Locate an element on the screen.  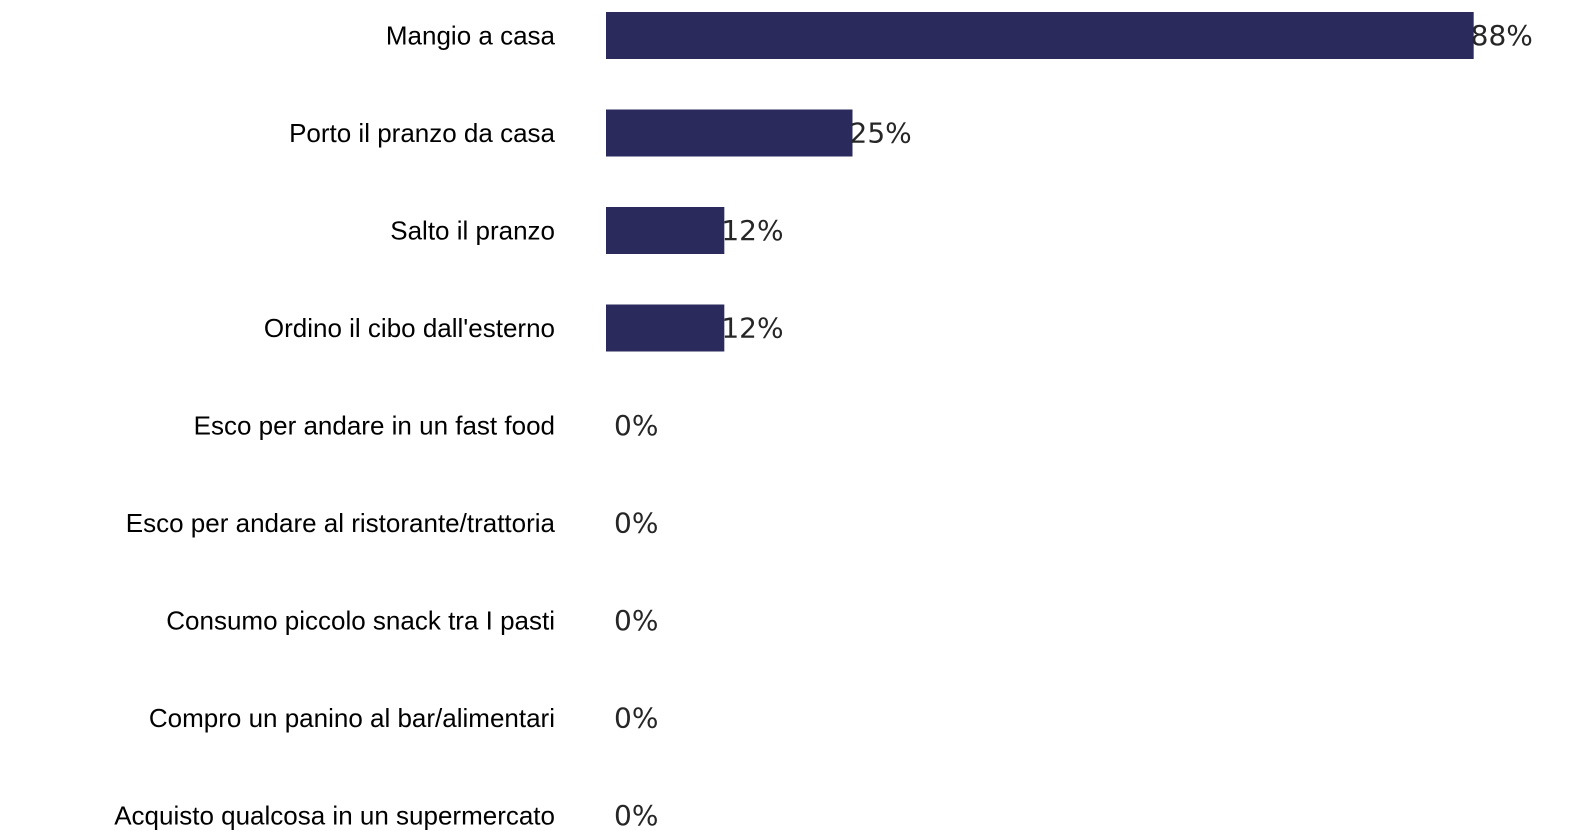
category-label: Esco per andare in un fast food is located at coordinates (374, 426).